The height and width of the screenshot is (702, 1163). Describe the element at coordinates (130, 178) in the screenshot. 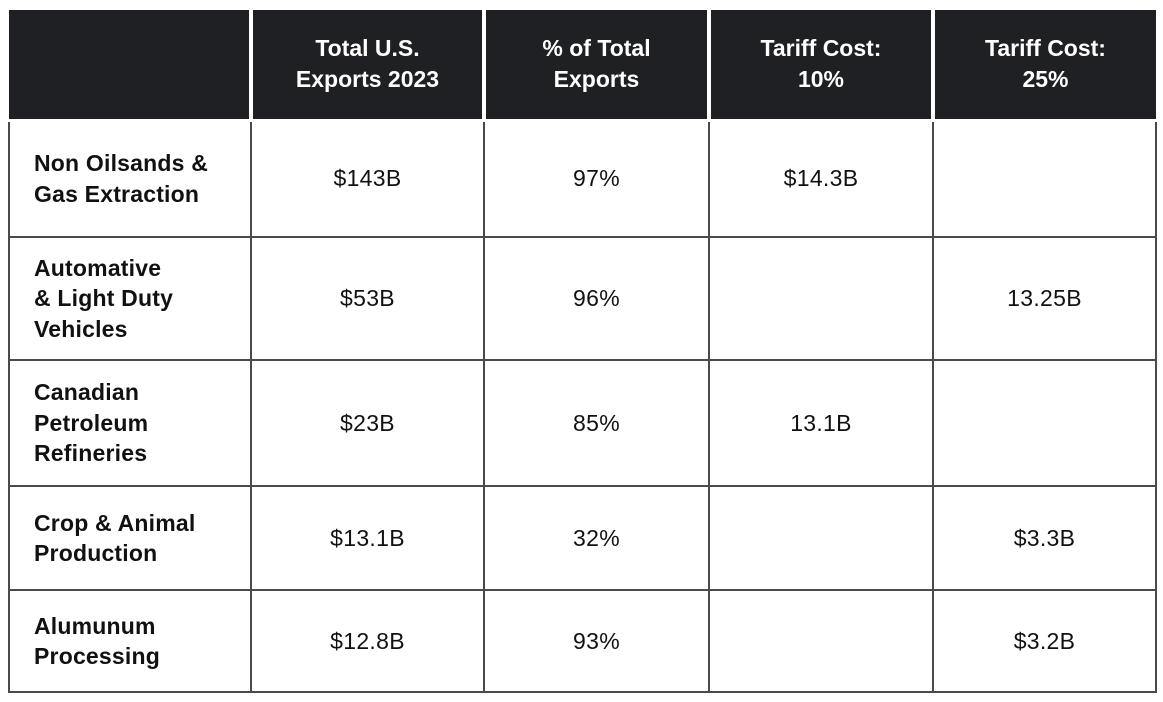

I see `row-label-non-oilsands: Non Oilsands & Gas Extraction` at that location.